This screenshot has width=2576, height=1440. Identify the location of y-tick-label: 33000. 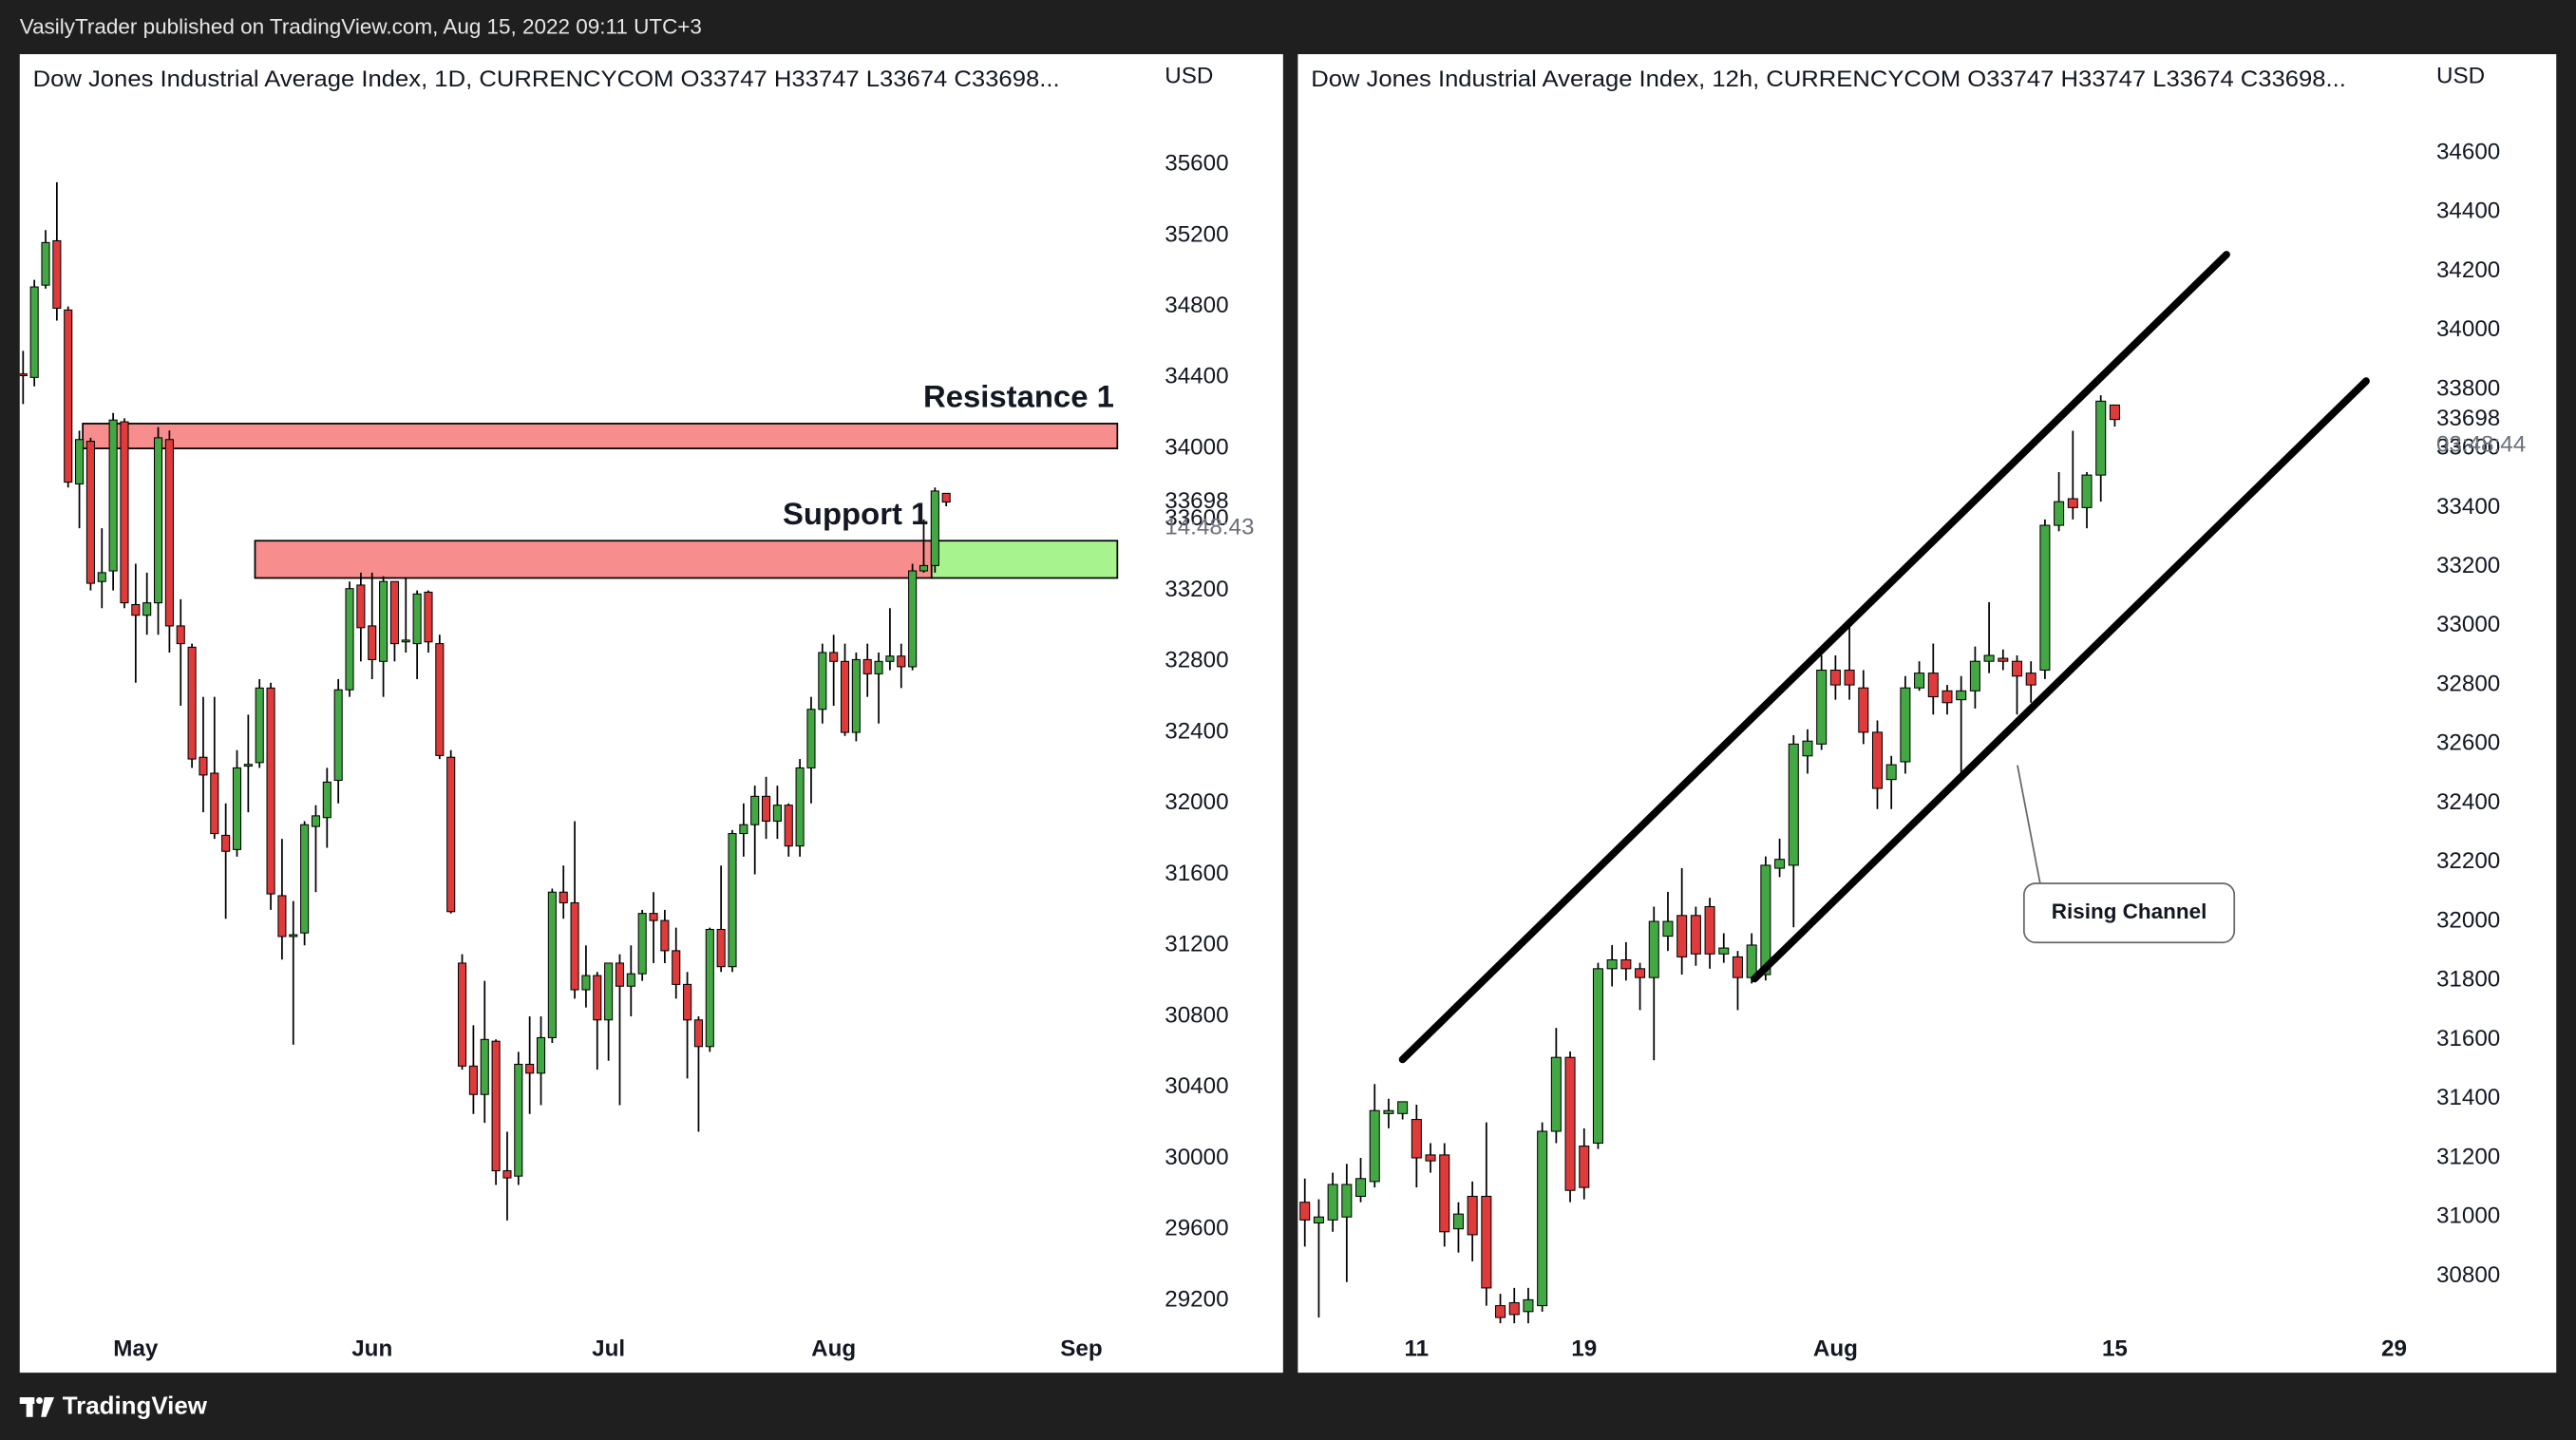
(2468, 624).